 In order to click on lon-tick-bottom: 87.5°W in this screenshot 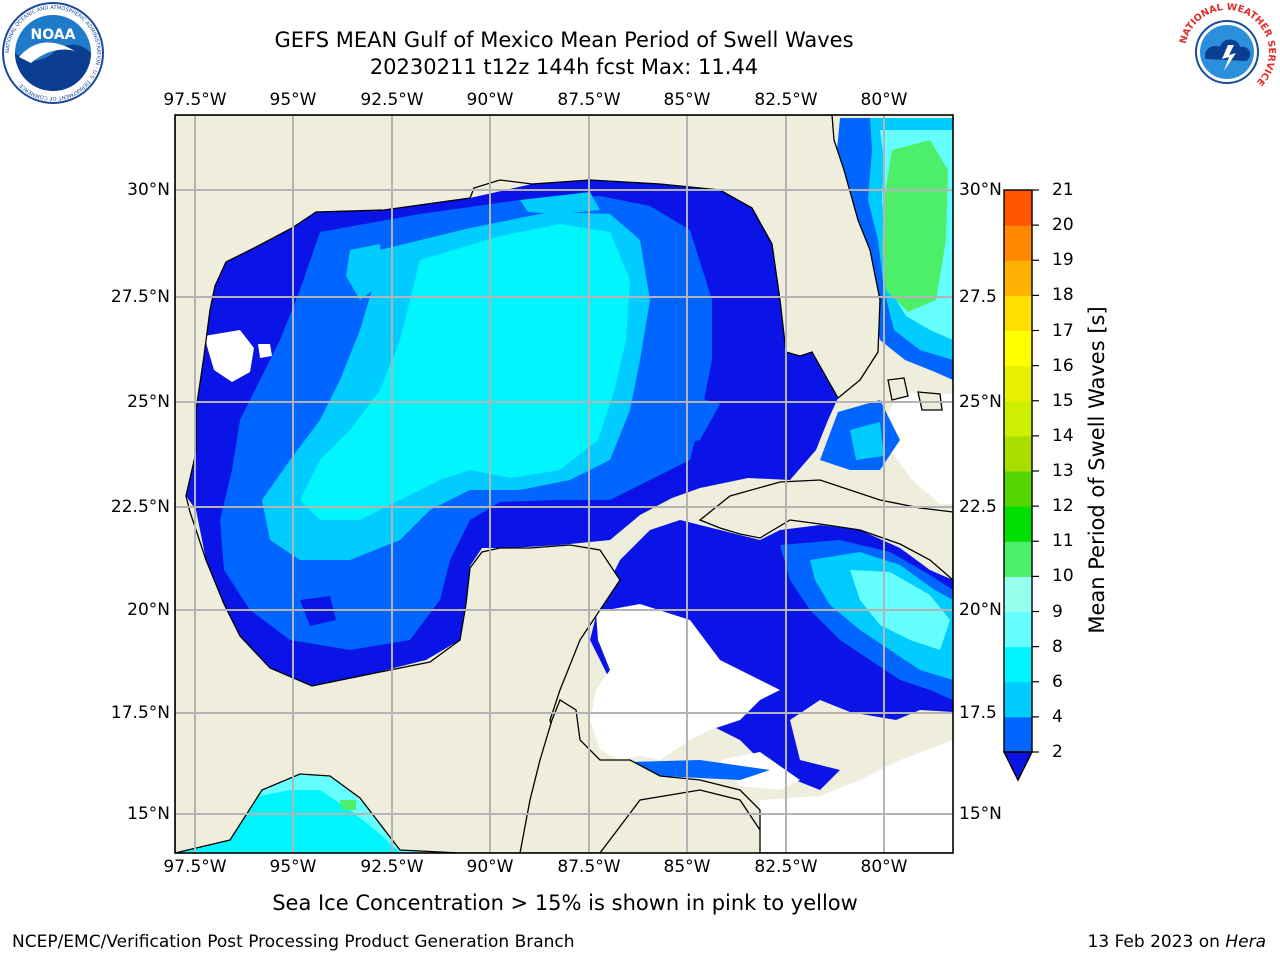, I will do `click(589, 867)`.